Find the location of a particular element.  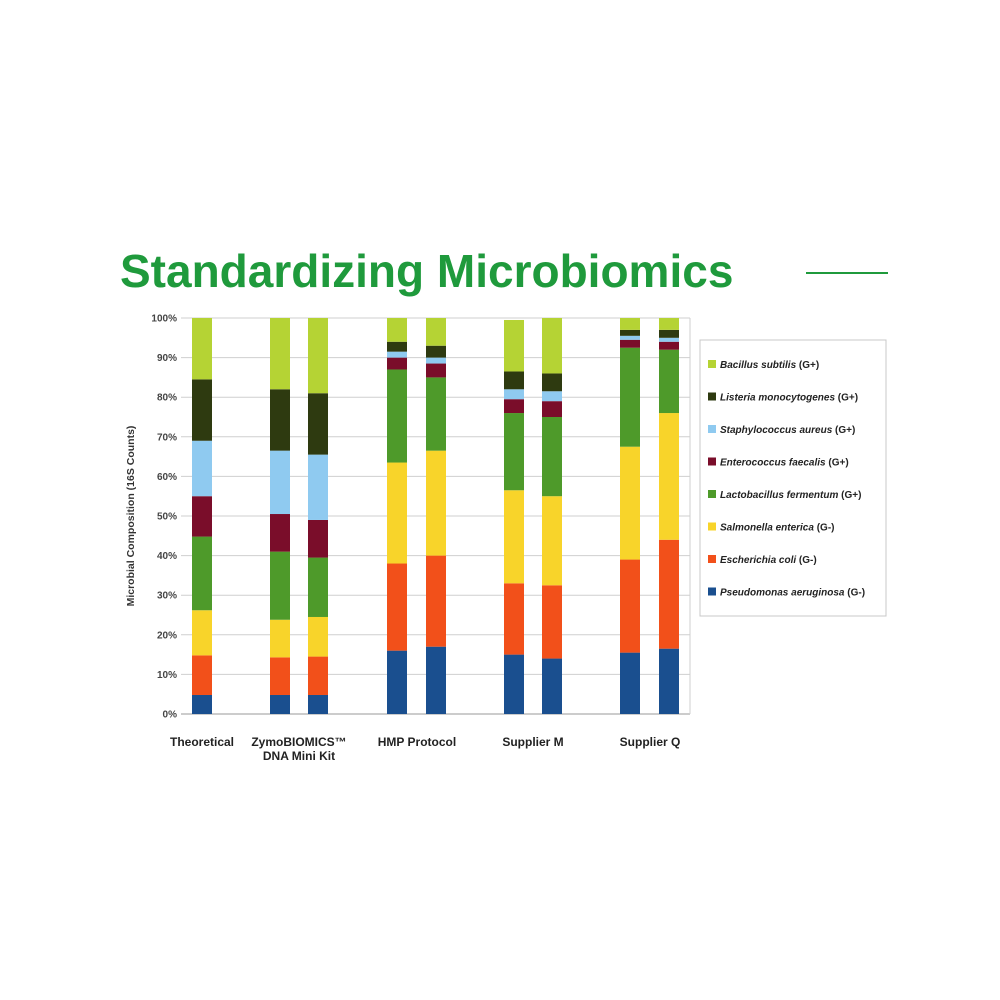

category-label: Theoretical is located at coordinates (202, 742).